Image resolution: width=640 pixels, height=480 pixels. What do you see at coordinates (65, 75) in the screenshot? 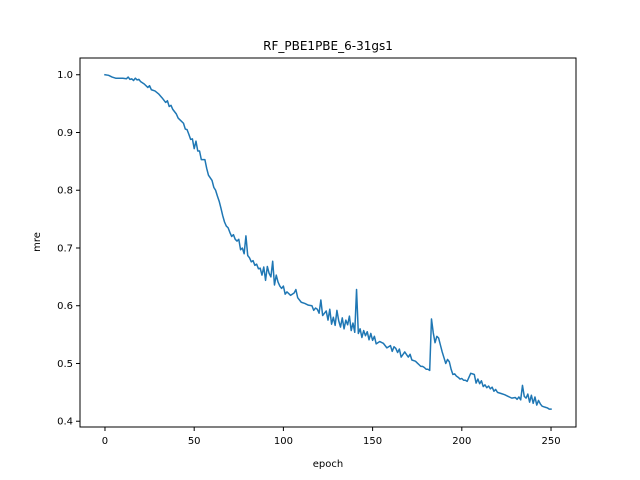
I see `y-tick-label: 1.0` at bounding box center [65, 75].